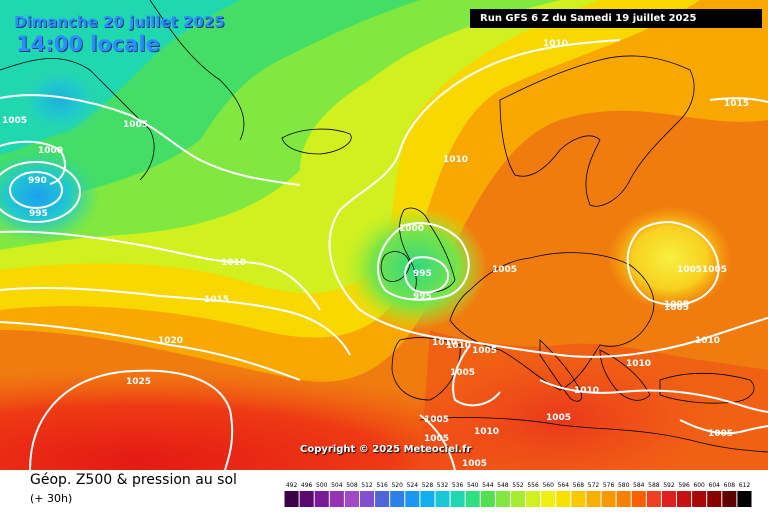  What do you see at coordinates (426, 369) in the screenshot?
I see `iberia-coast` at bounding box center [426, 369].